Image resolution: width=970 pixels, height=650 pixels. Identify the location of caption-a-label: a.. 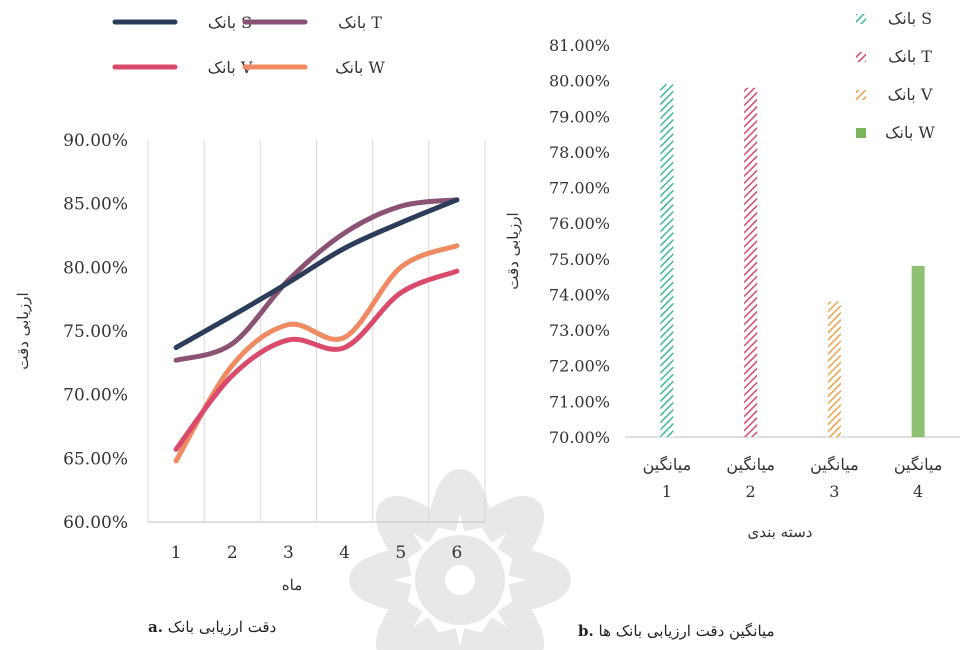
(155, 627).